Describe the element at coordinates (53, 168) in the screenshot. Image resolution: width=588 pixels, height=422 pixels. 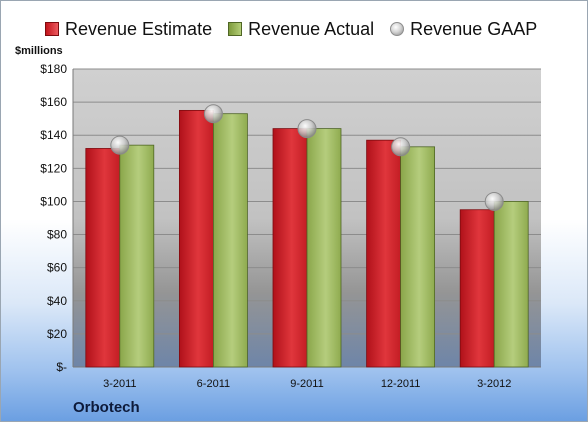
I see `y-tick-label: $120` at that location.